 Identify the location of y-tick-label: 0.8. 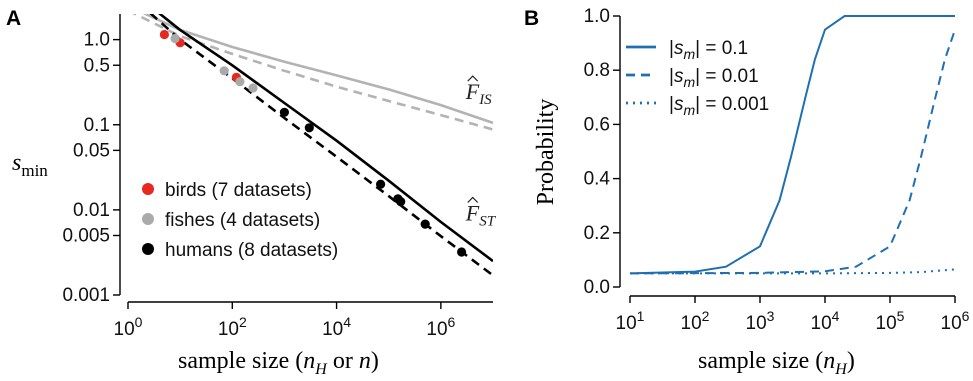
(597, 70).